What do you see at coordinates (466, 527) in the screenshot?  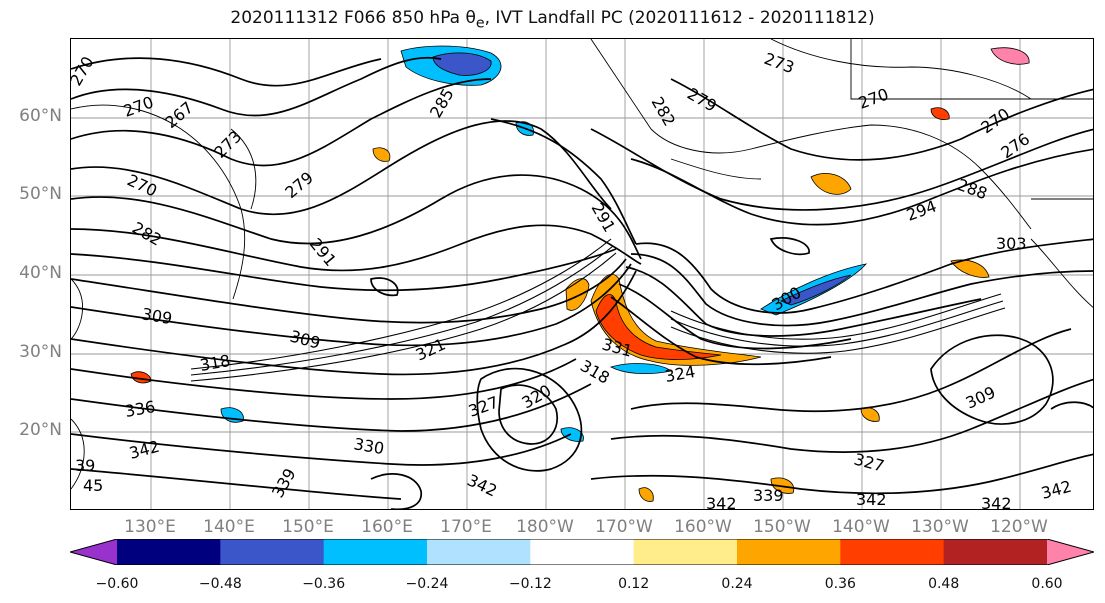 I see `lon-label-170e: 170°E` at bounding box center [466, 527].